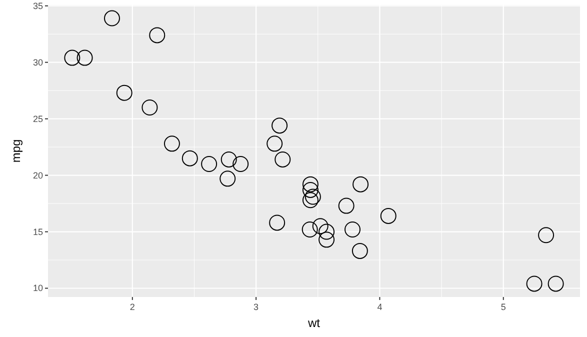 This screenshot has width=587, height=337. Describe the element at coordinates (503, 307) in the screenshot. I see `x-tick-label: 5` at that location.